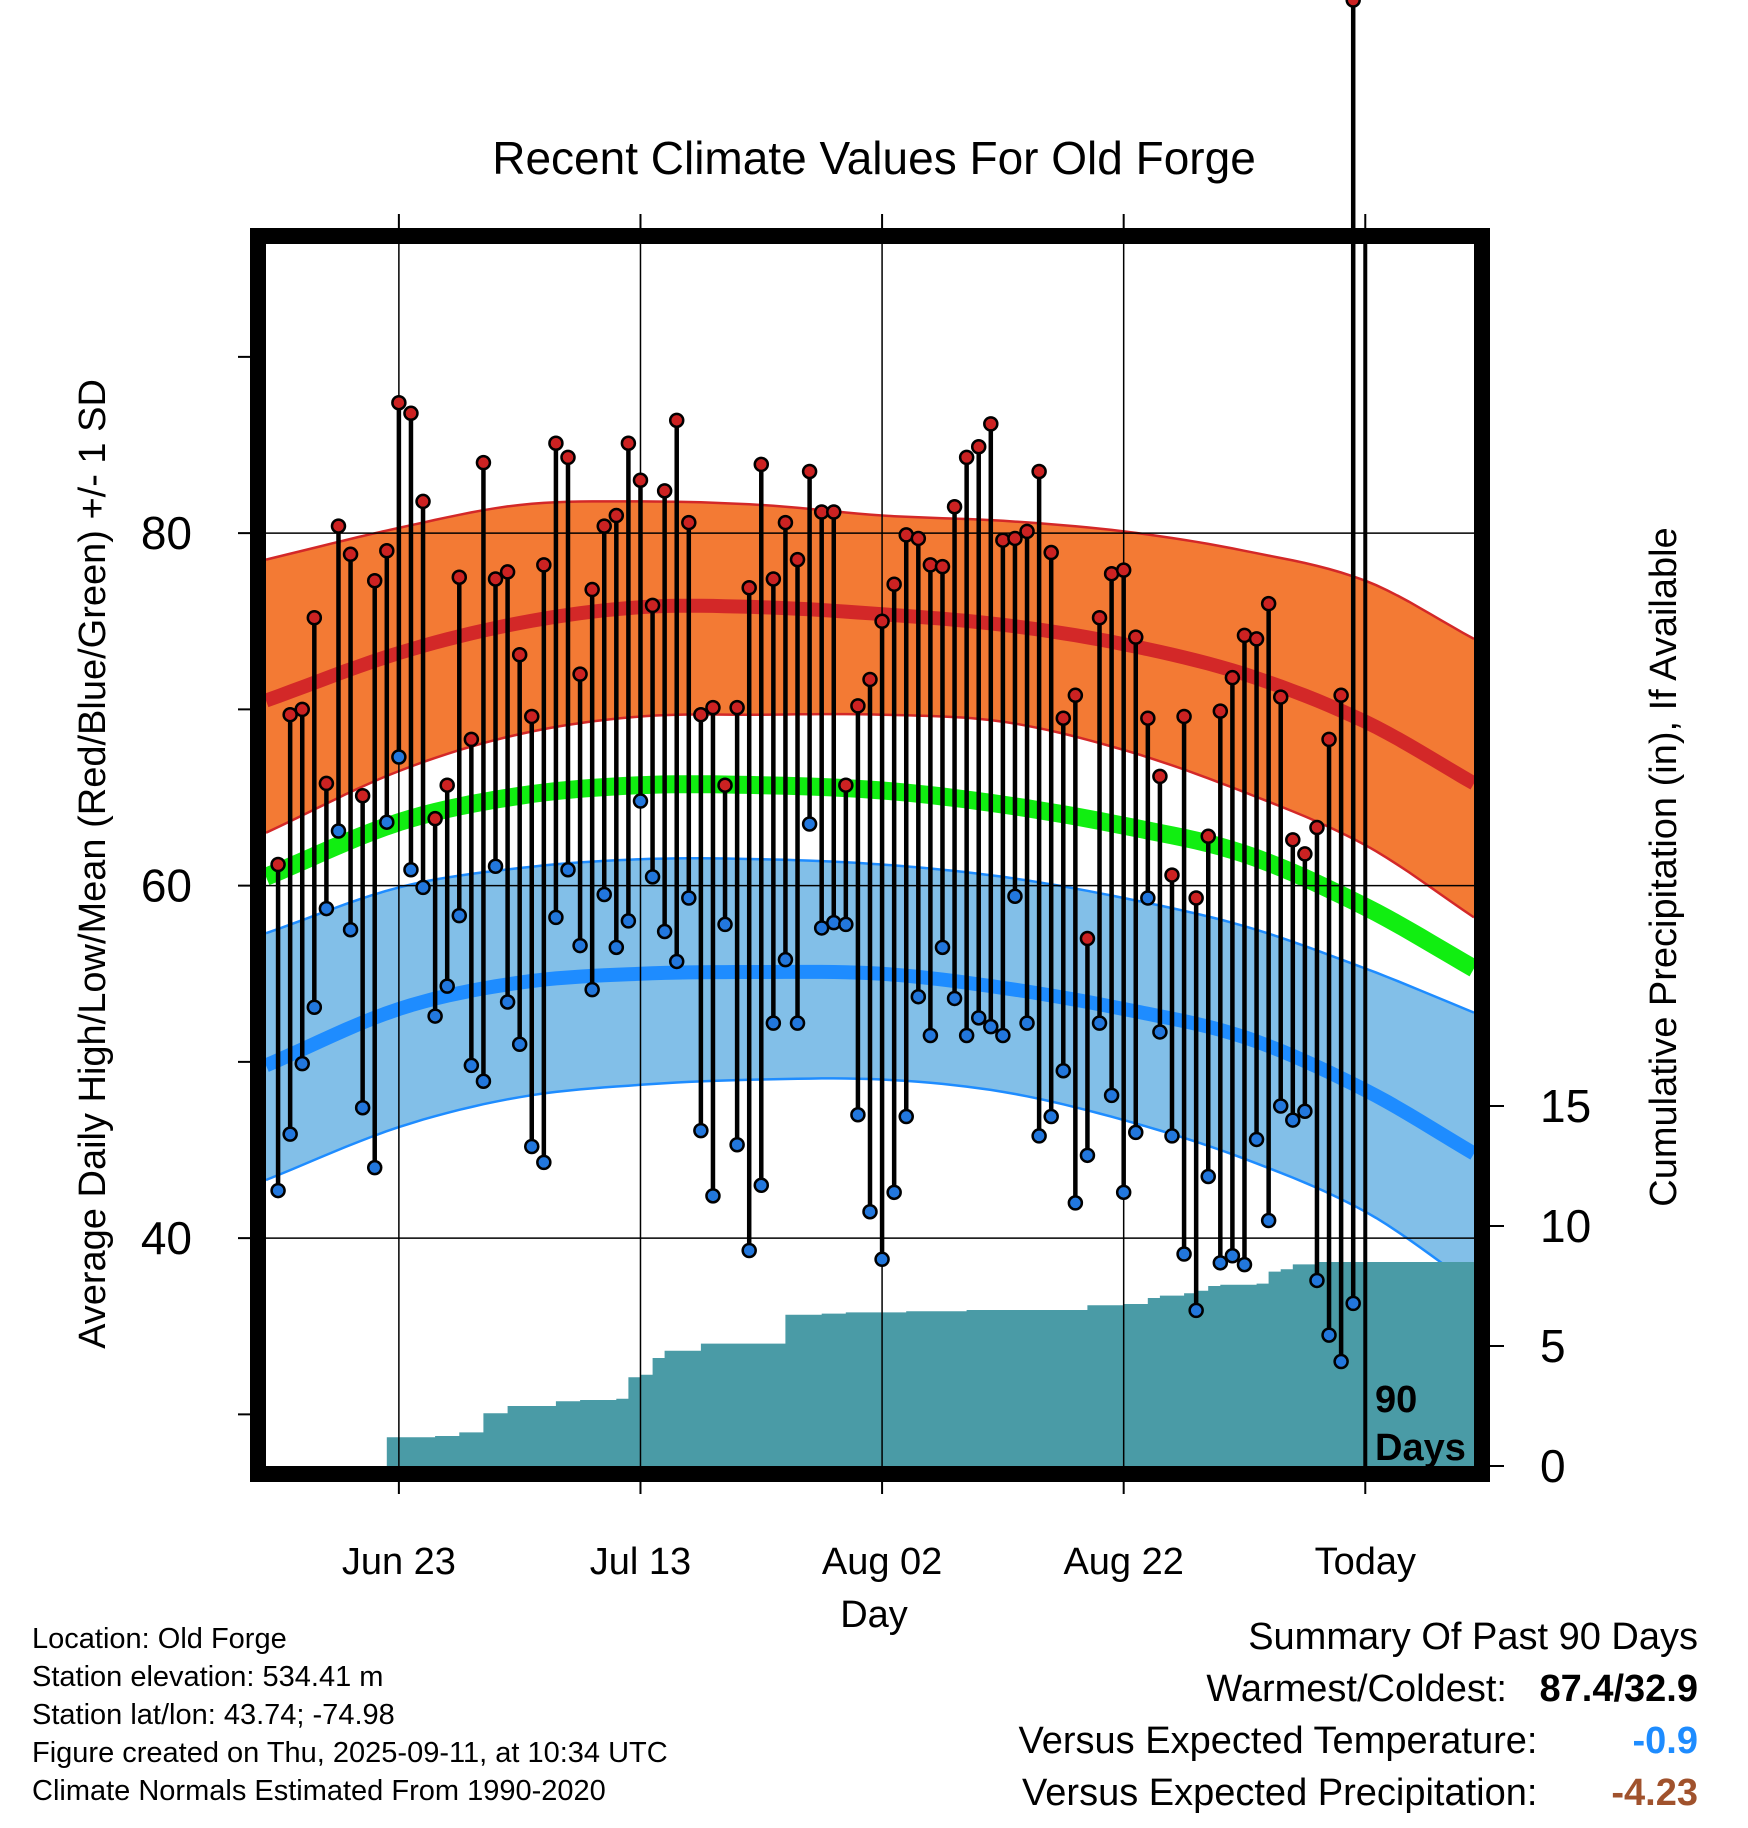 This screenshot has width=1748, height=1828. What do you see at coordinates (166, 533) in the screenshot?
I see `y-tick-label-left: 80` at bounding box center [166, 533].